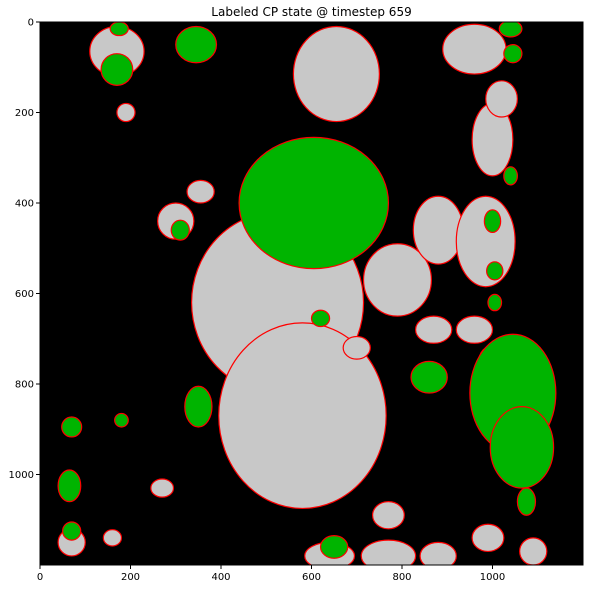 This screenshot has width=590, height=590. Describe the element at coordinates (21, 475) in the screenshot. I see `y-tick-label: 1000` at that location.